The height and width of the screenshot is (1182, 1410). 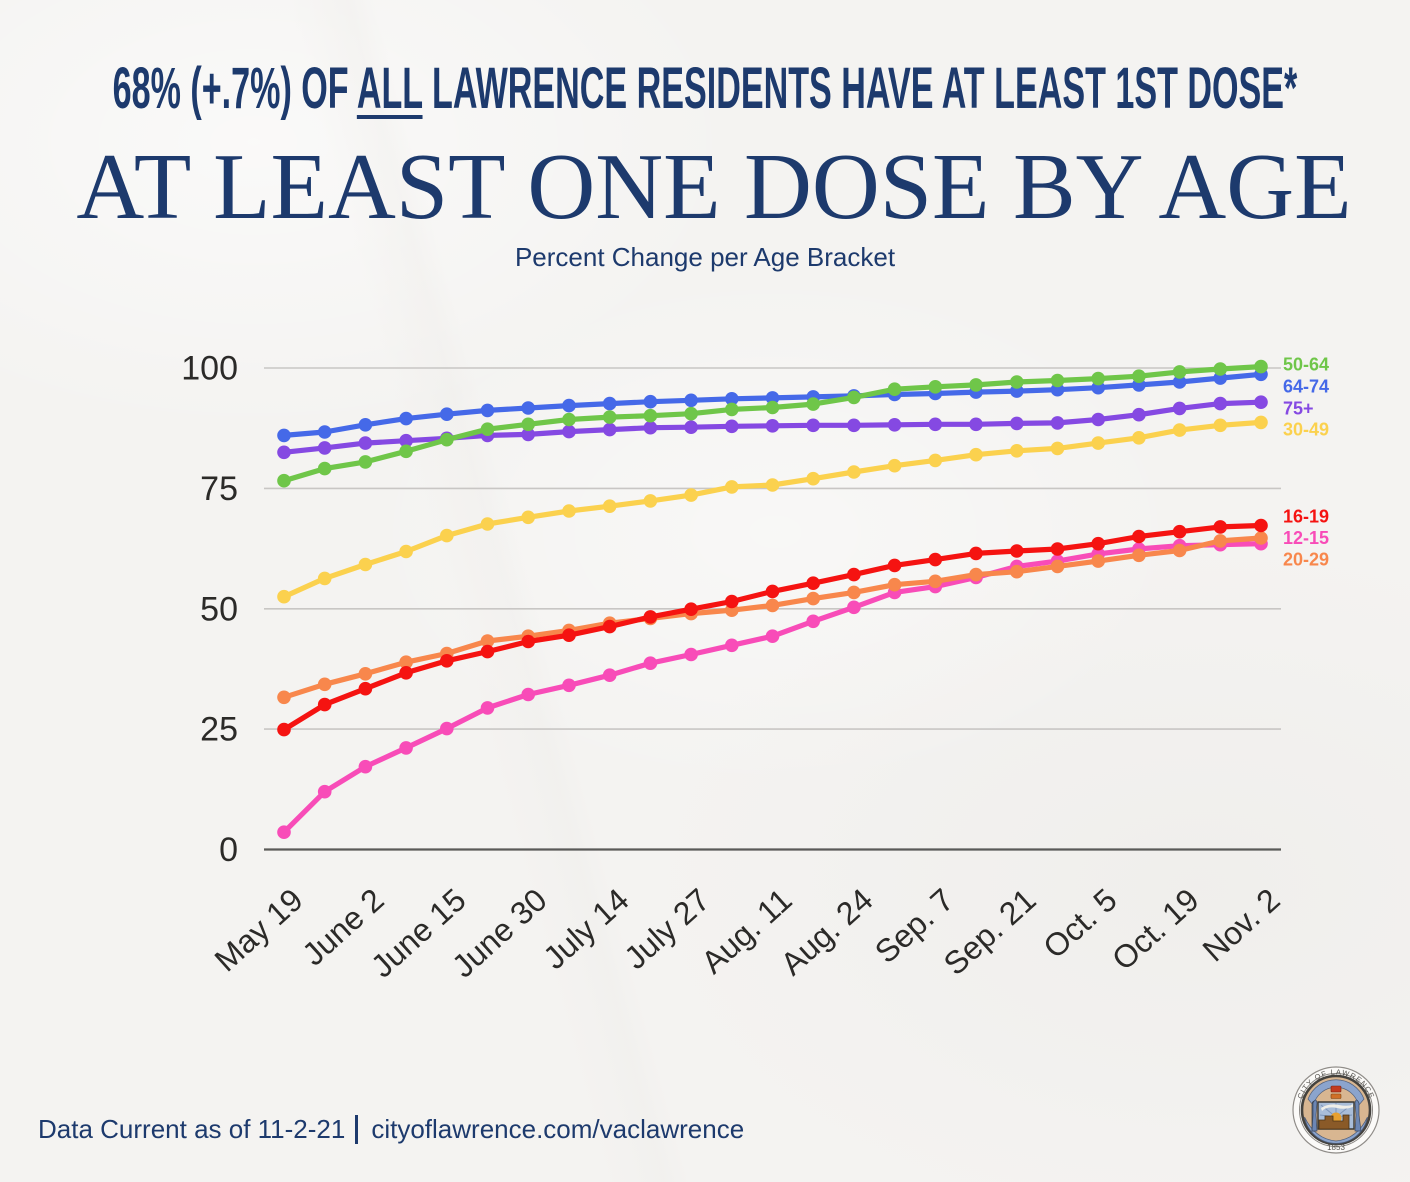 I want to click on svg-text: Aug. 24, so click(x=827, y=931).